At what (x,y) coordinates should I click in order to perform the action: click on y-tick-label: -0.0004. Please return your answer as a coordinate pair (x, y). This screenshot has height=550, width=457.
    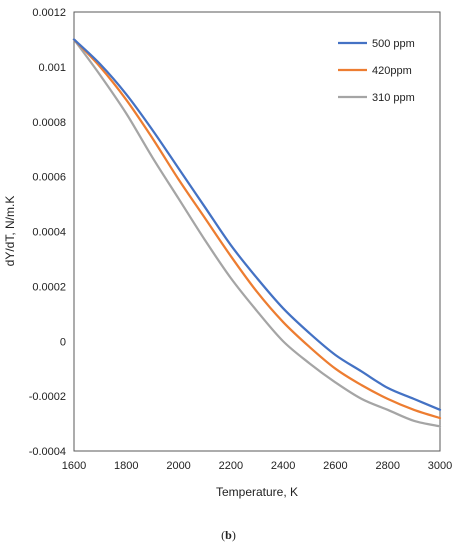
    Looking at the image, I should click on (47, 452).